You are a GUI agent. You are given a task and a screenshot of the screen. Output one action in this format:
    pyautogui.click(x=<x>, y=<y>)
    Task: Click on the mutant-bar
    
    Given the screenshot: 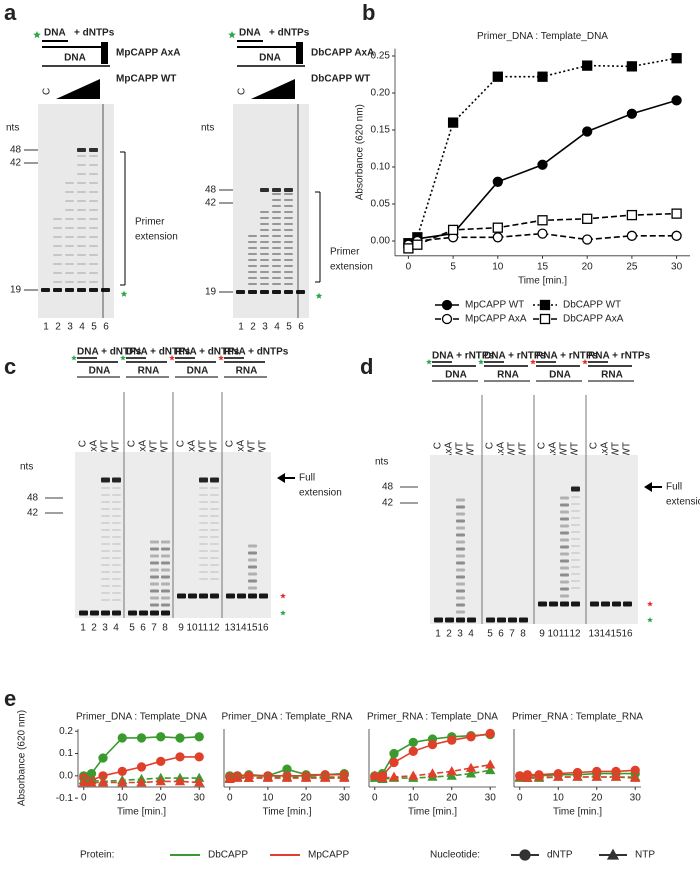 What is the action you would take?
    pyautogui.click(x=104, y=53)
    